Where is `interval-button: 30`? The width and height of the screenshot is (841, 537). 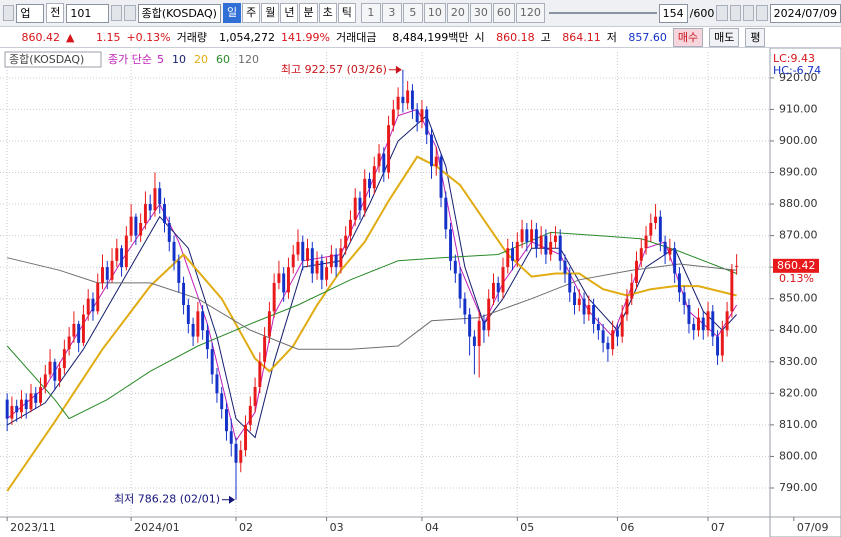 interval-button: 30 is located at coordinates (480, 13).